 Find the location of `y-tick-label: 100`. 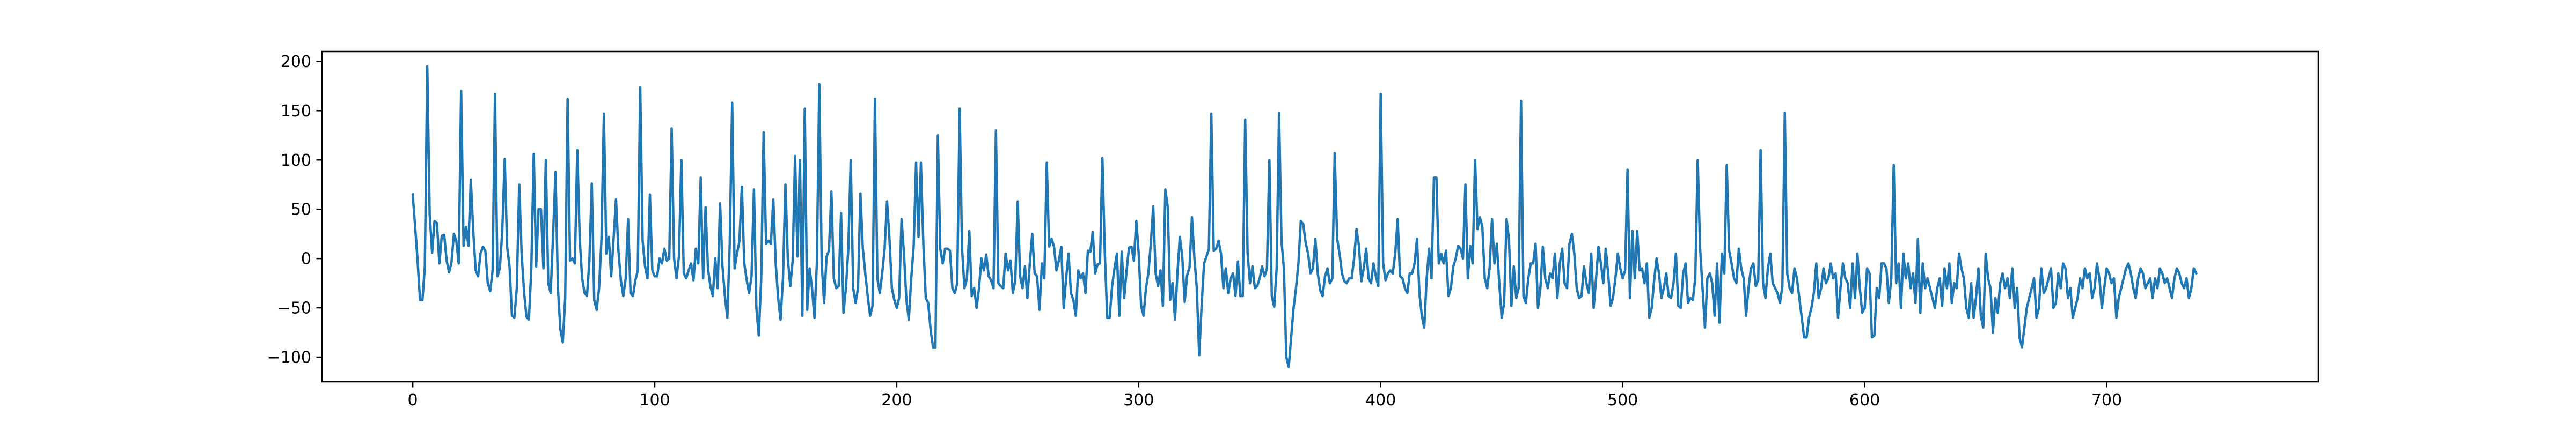

y-tick-label: 100 is located at coordinates (296, 160).